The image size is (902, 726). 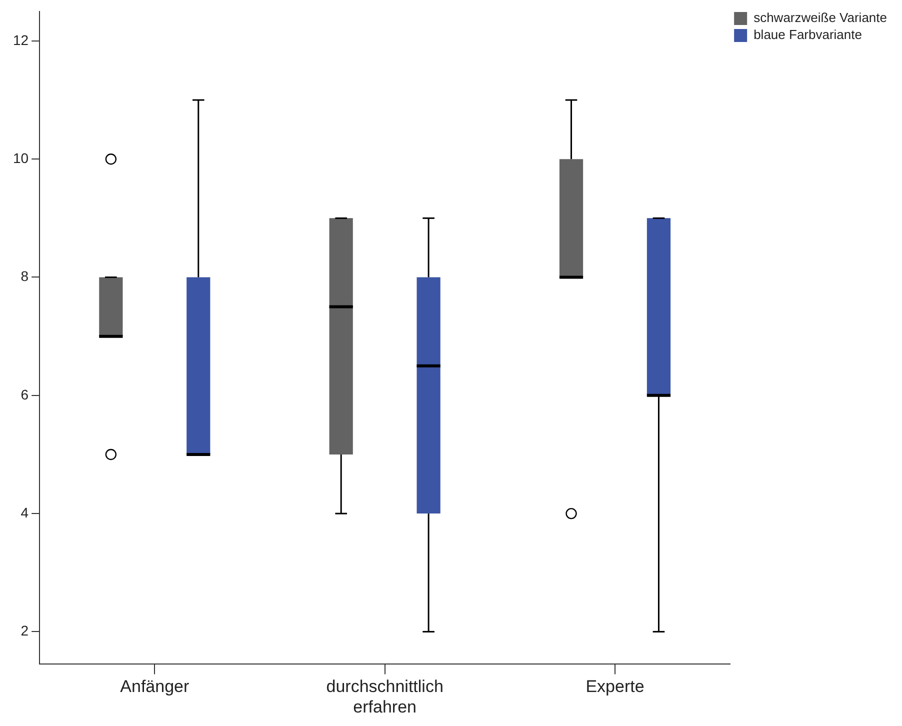 What do you see at coordinates (24, 630) in the screenshot?
I see `y-tick-label: 2` at bounding box center [24, 630].